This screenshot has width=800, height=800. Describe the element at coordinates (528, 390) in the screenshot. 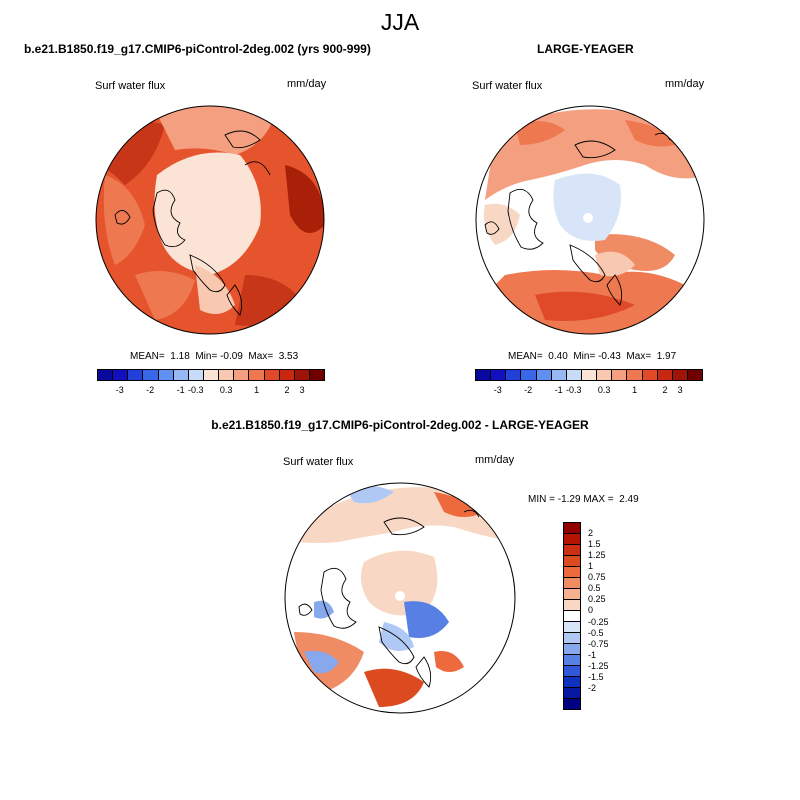

I see `panel-2-colorbar-tick-label: -2` at that location.